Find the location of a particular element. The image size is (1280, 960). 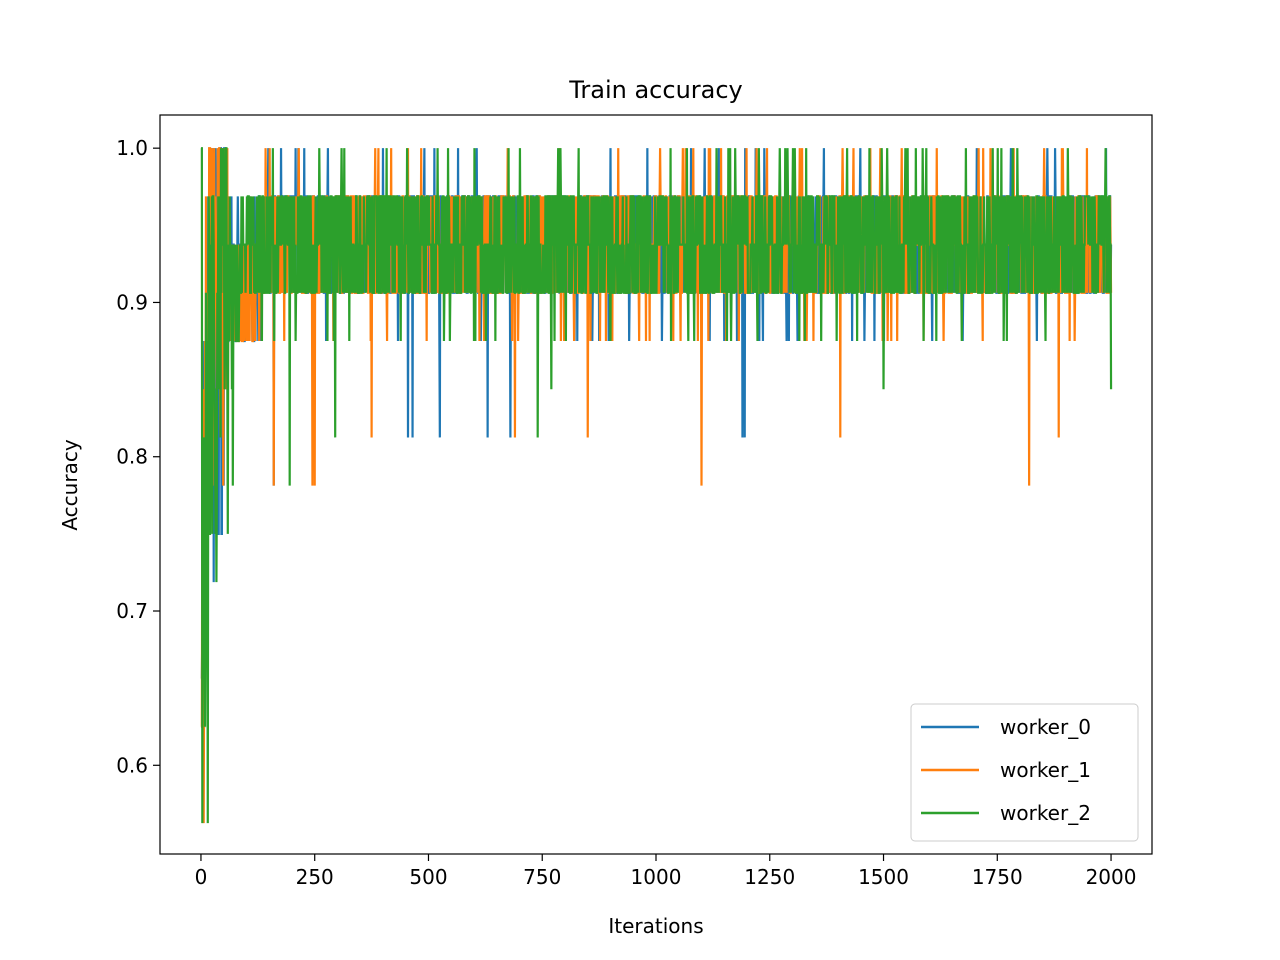

y-tick-label: 0.9 is located at coordinates (132, 302).